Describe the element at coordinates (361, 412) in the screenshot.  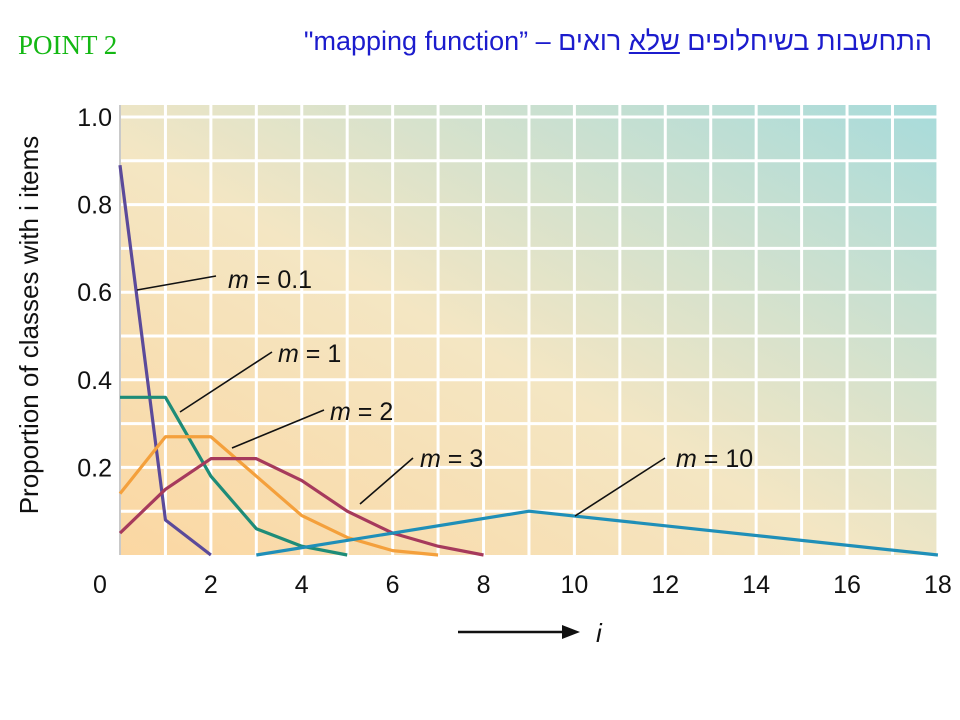
I see `series-label: m = 2` at that location.